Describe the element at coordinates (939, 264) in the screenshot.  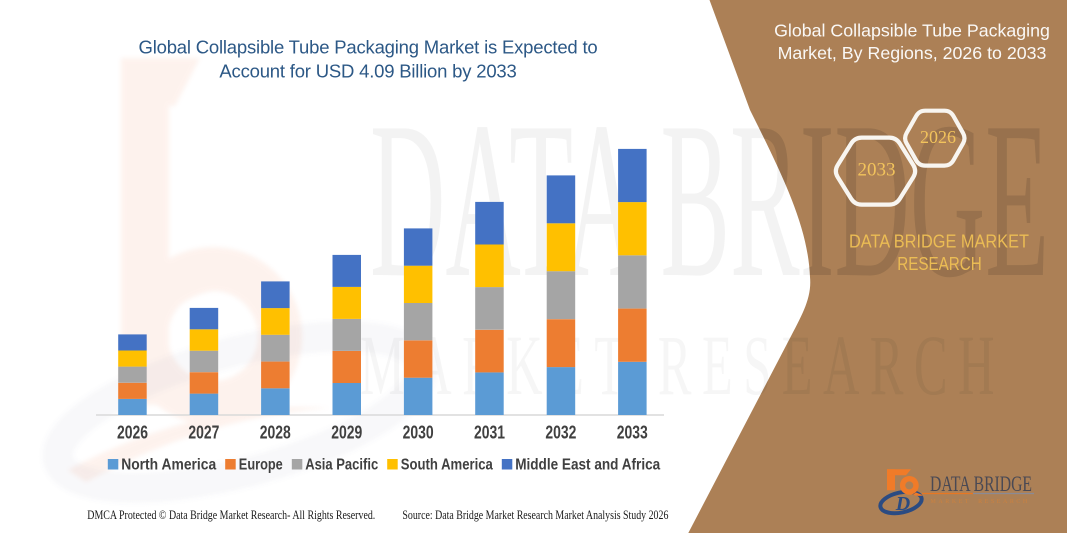
I see `svg-text: RESEARCH` at that location.